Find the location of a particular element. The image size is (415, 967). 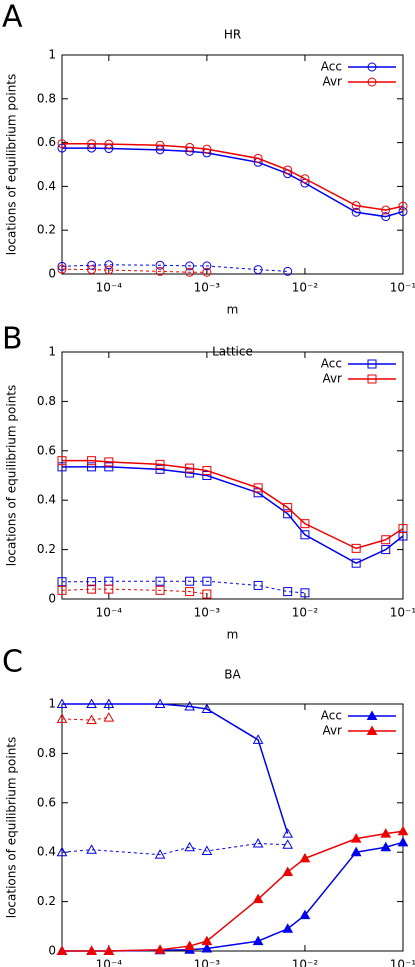

x-axis-label: m is located at coordinates (233, 310).